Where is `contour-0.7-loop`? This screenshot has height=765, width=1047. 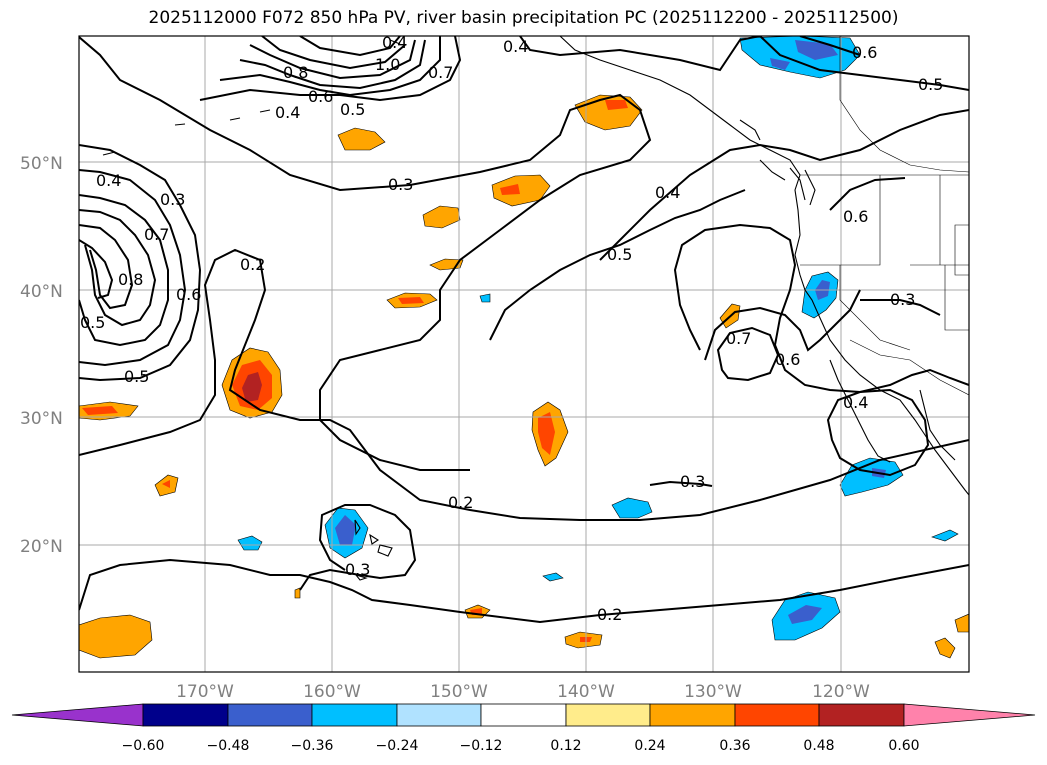 contour-0.7-loop is located at coordinates (748, 354).